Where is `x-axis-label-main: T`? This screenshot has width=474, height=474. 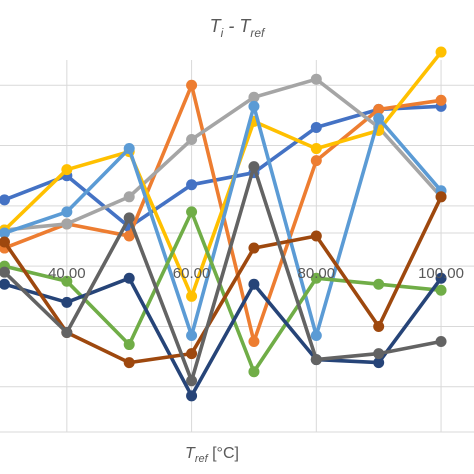 x-axis-label-main: T is located at coordinates (190, 453).